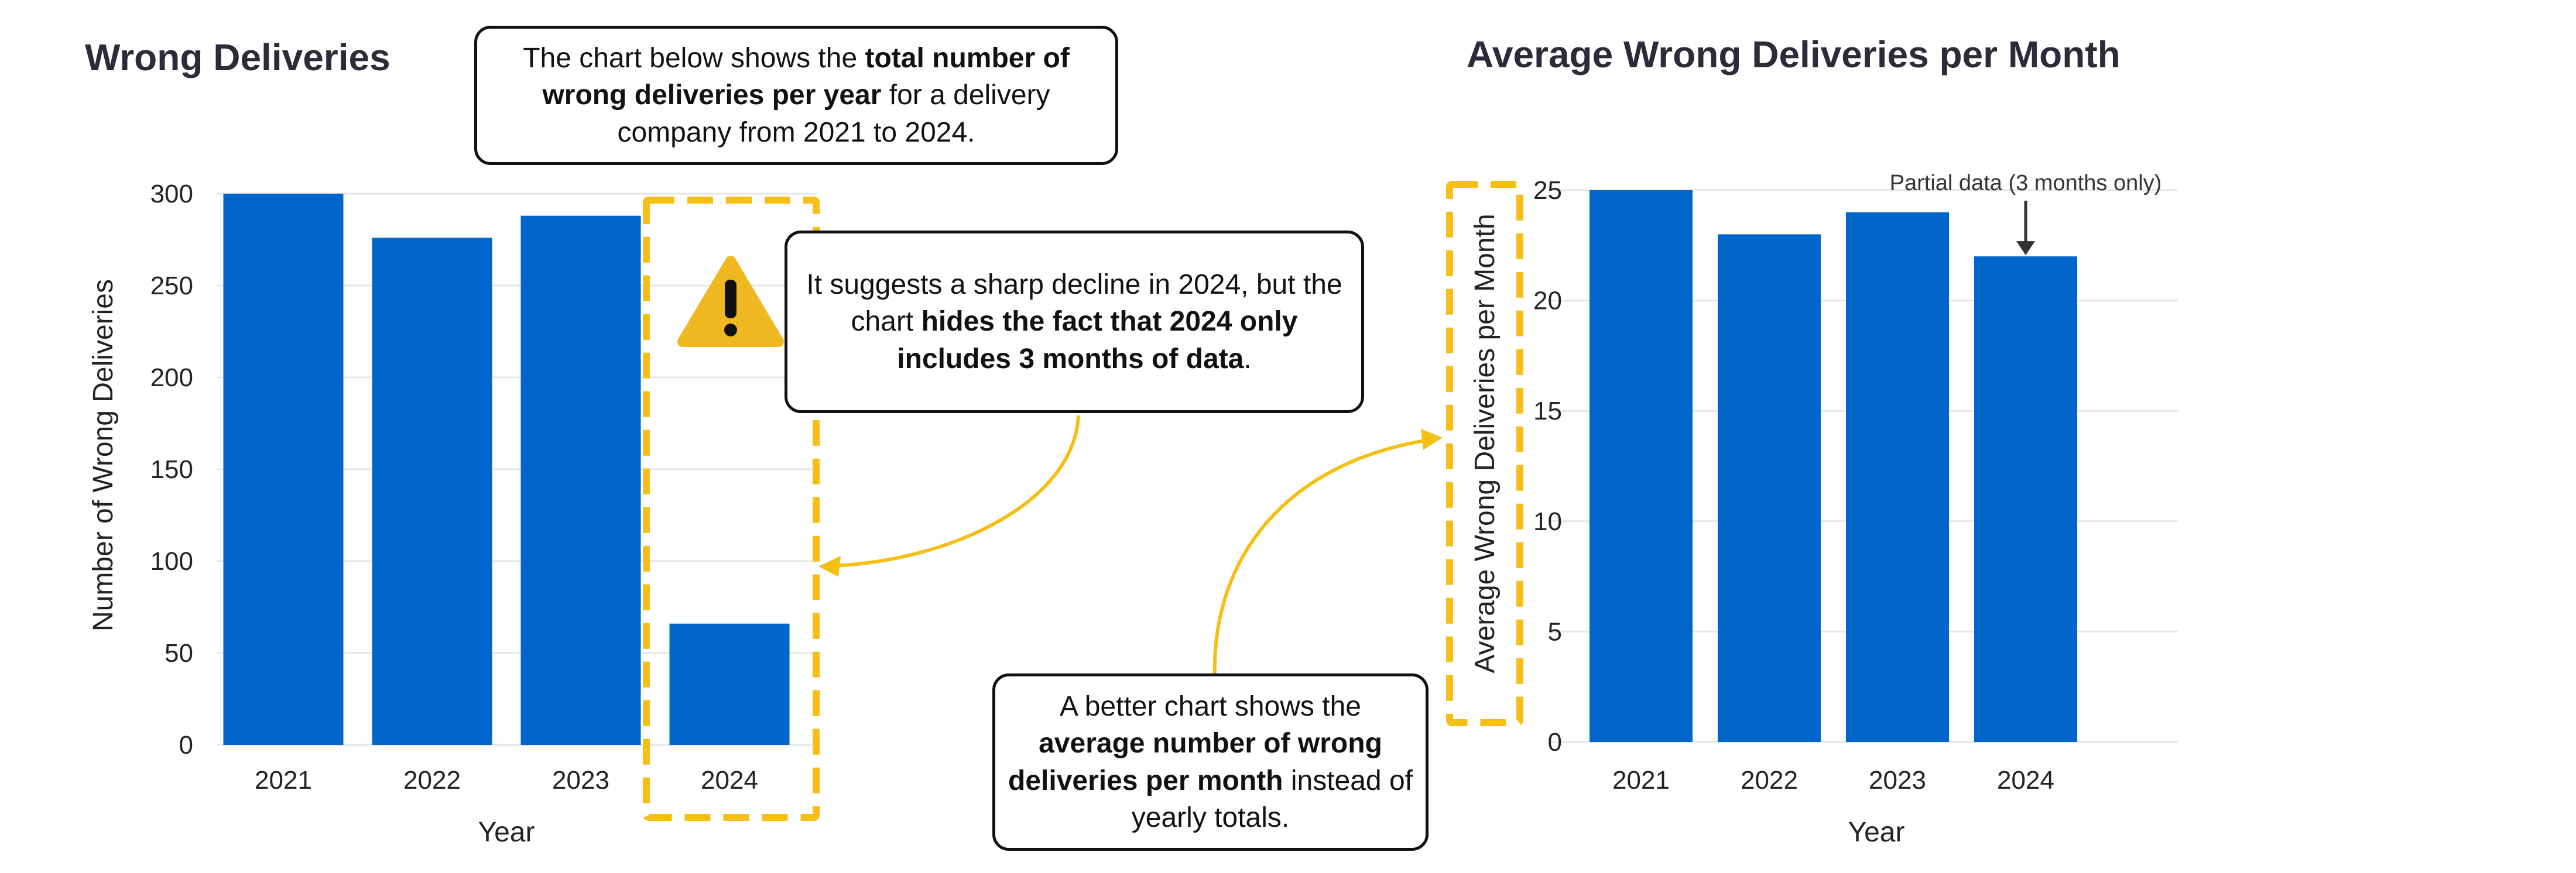 The height and width of the screenshot is (873, 2576). What do you see at coordinates (1794, 54) in the screenshot?
I see `chart-title: Average Wrong Deliveries per Month` at bounding box center [1794, 54].